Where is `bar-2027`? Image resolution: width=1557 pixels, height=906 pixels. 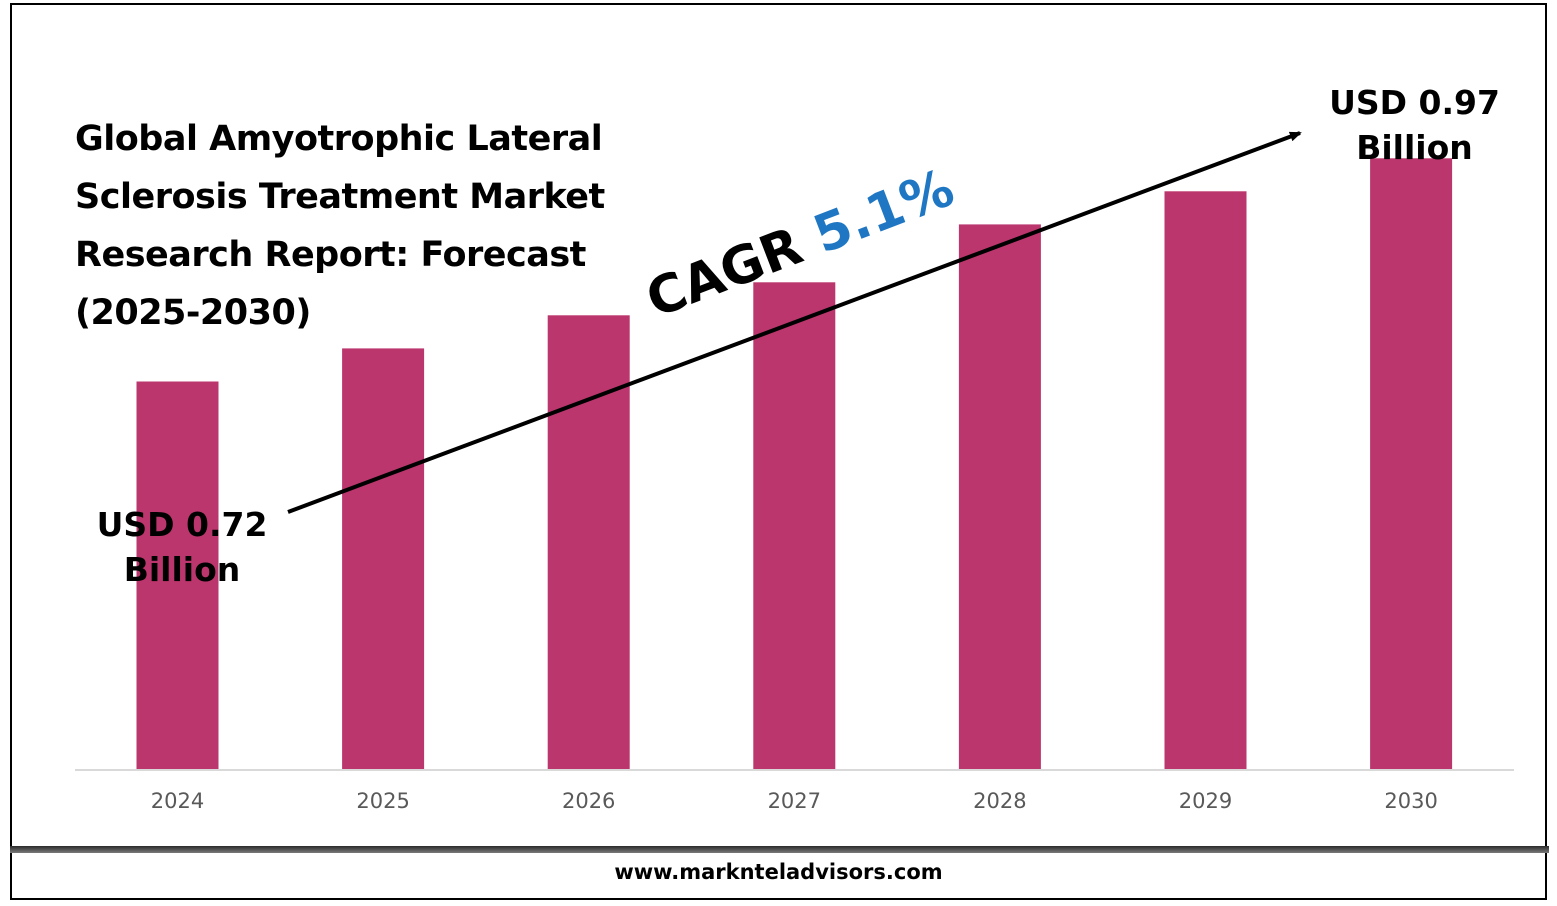
bar-2027 is located at coordinates (794, 526).